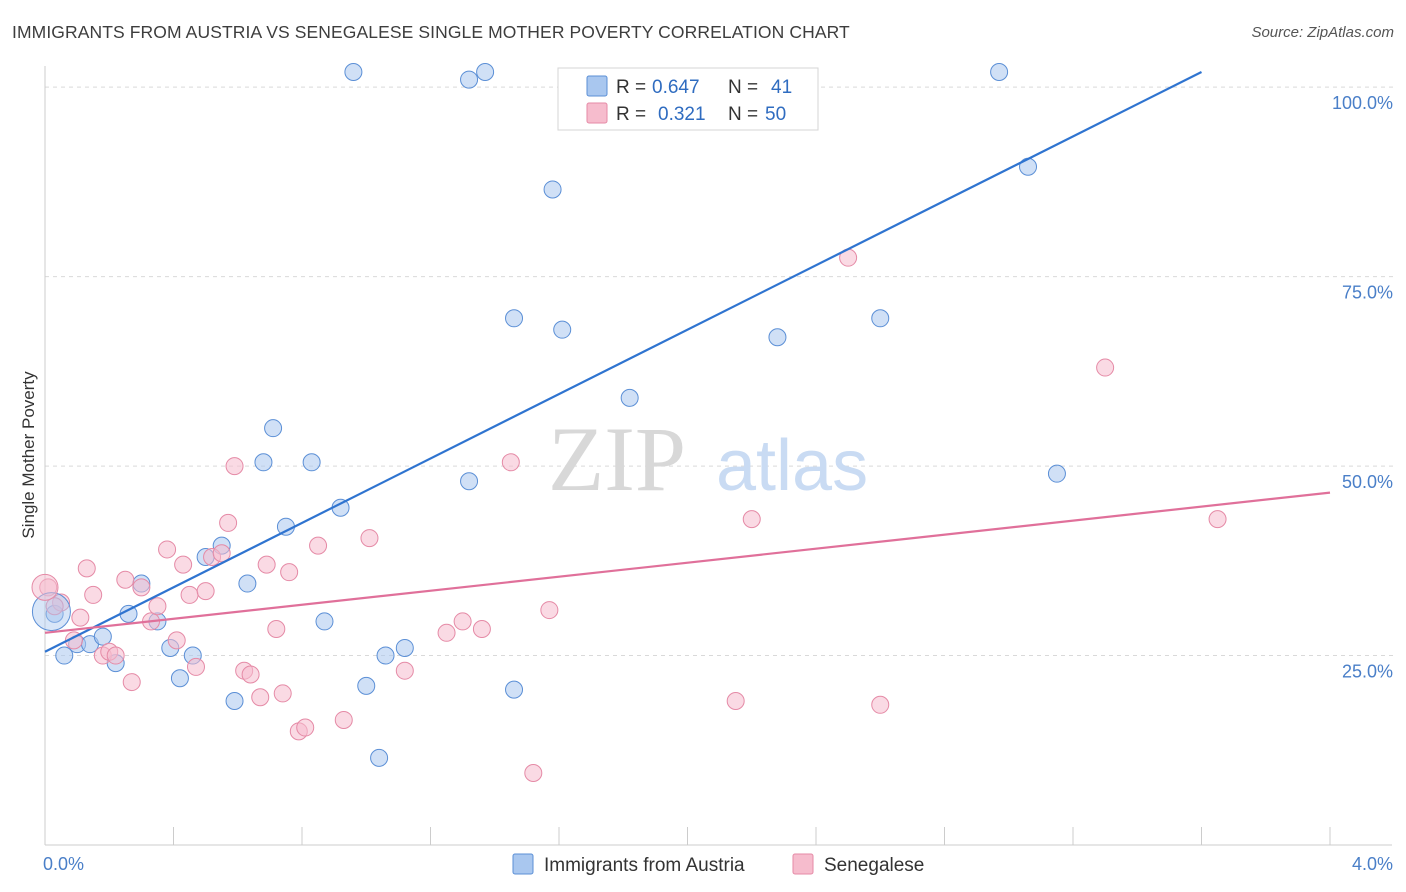  What do you see at coordinates (631, 114) in the screenshot?
I see `stats-legend-pink-r-label: R =` at bounding box center [631, 114].